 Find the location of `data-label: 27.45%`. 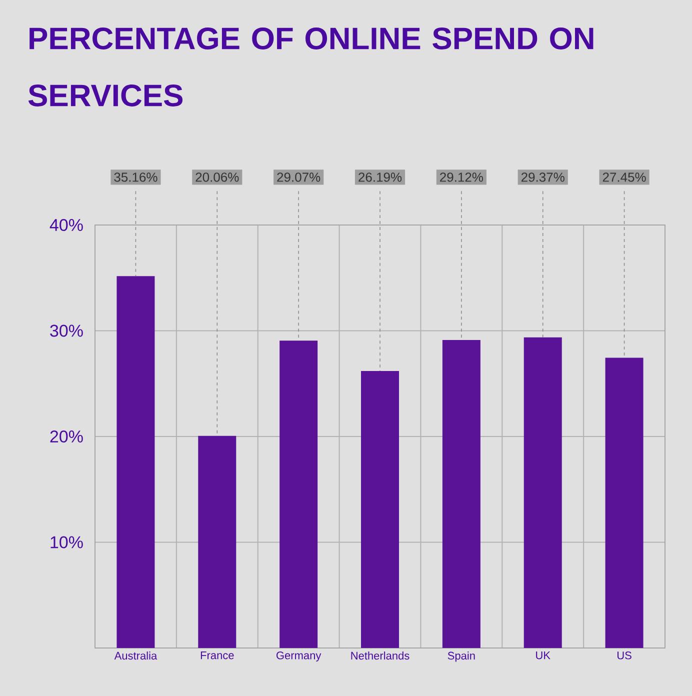

data-label: 27.45% is located at coordinates (624, 177).